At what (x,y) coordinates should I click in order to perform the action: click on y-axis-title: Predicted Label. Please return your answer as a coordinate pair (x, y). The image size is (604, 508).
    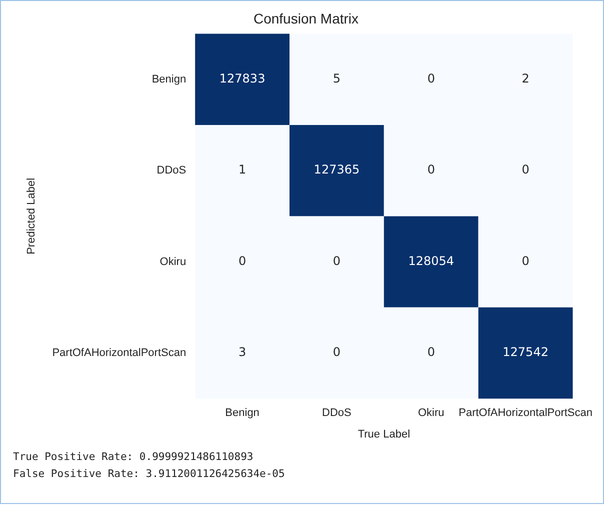
    Looking at the image, I should click on (32, 216).